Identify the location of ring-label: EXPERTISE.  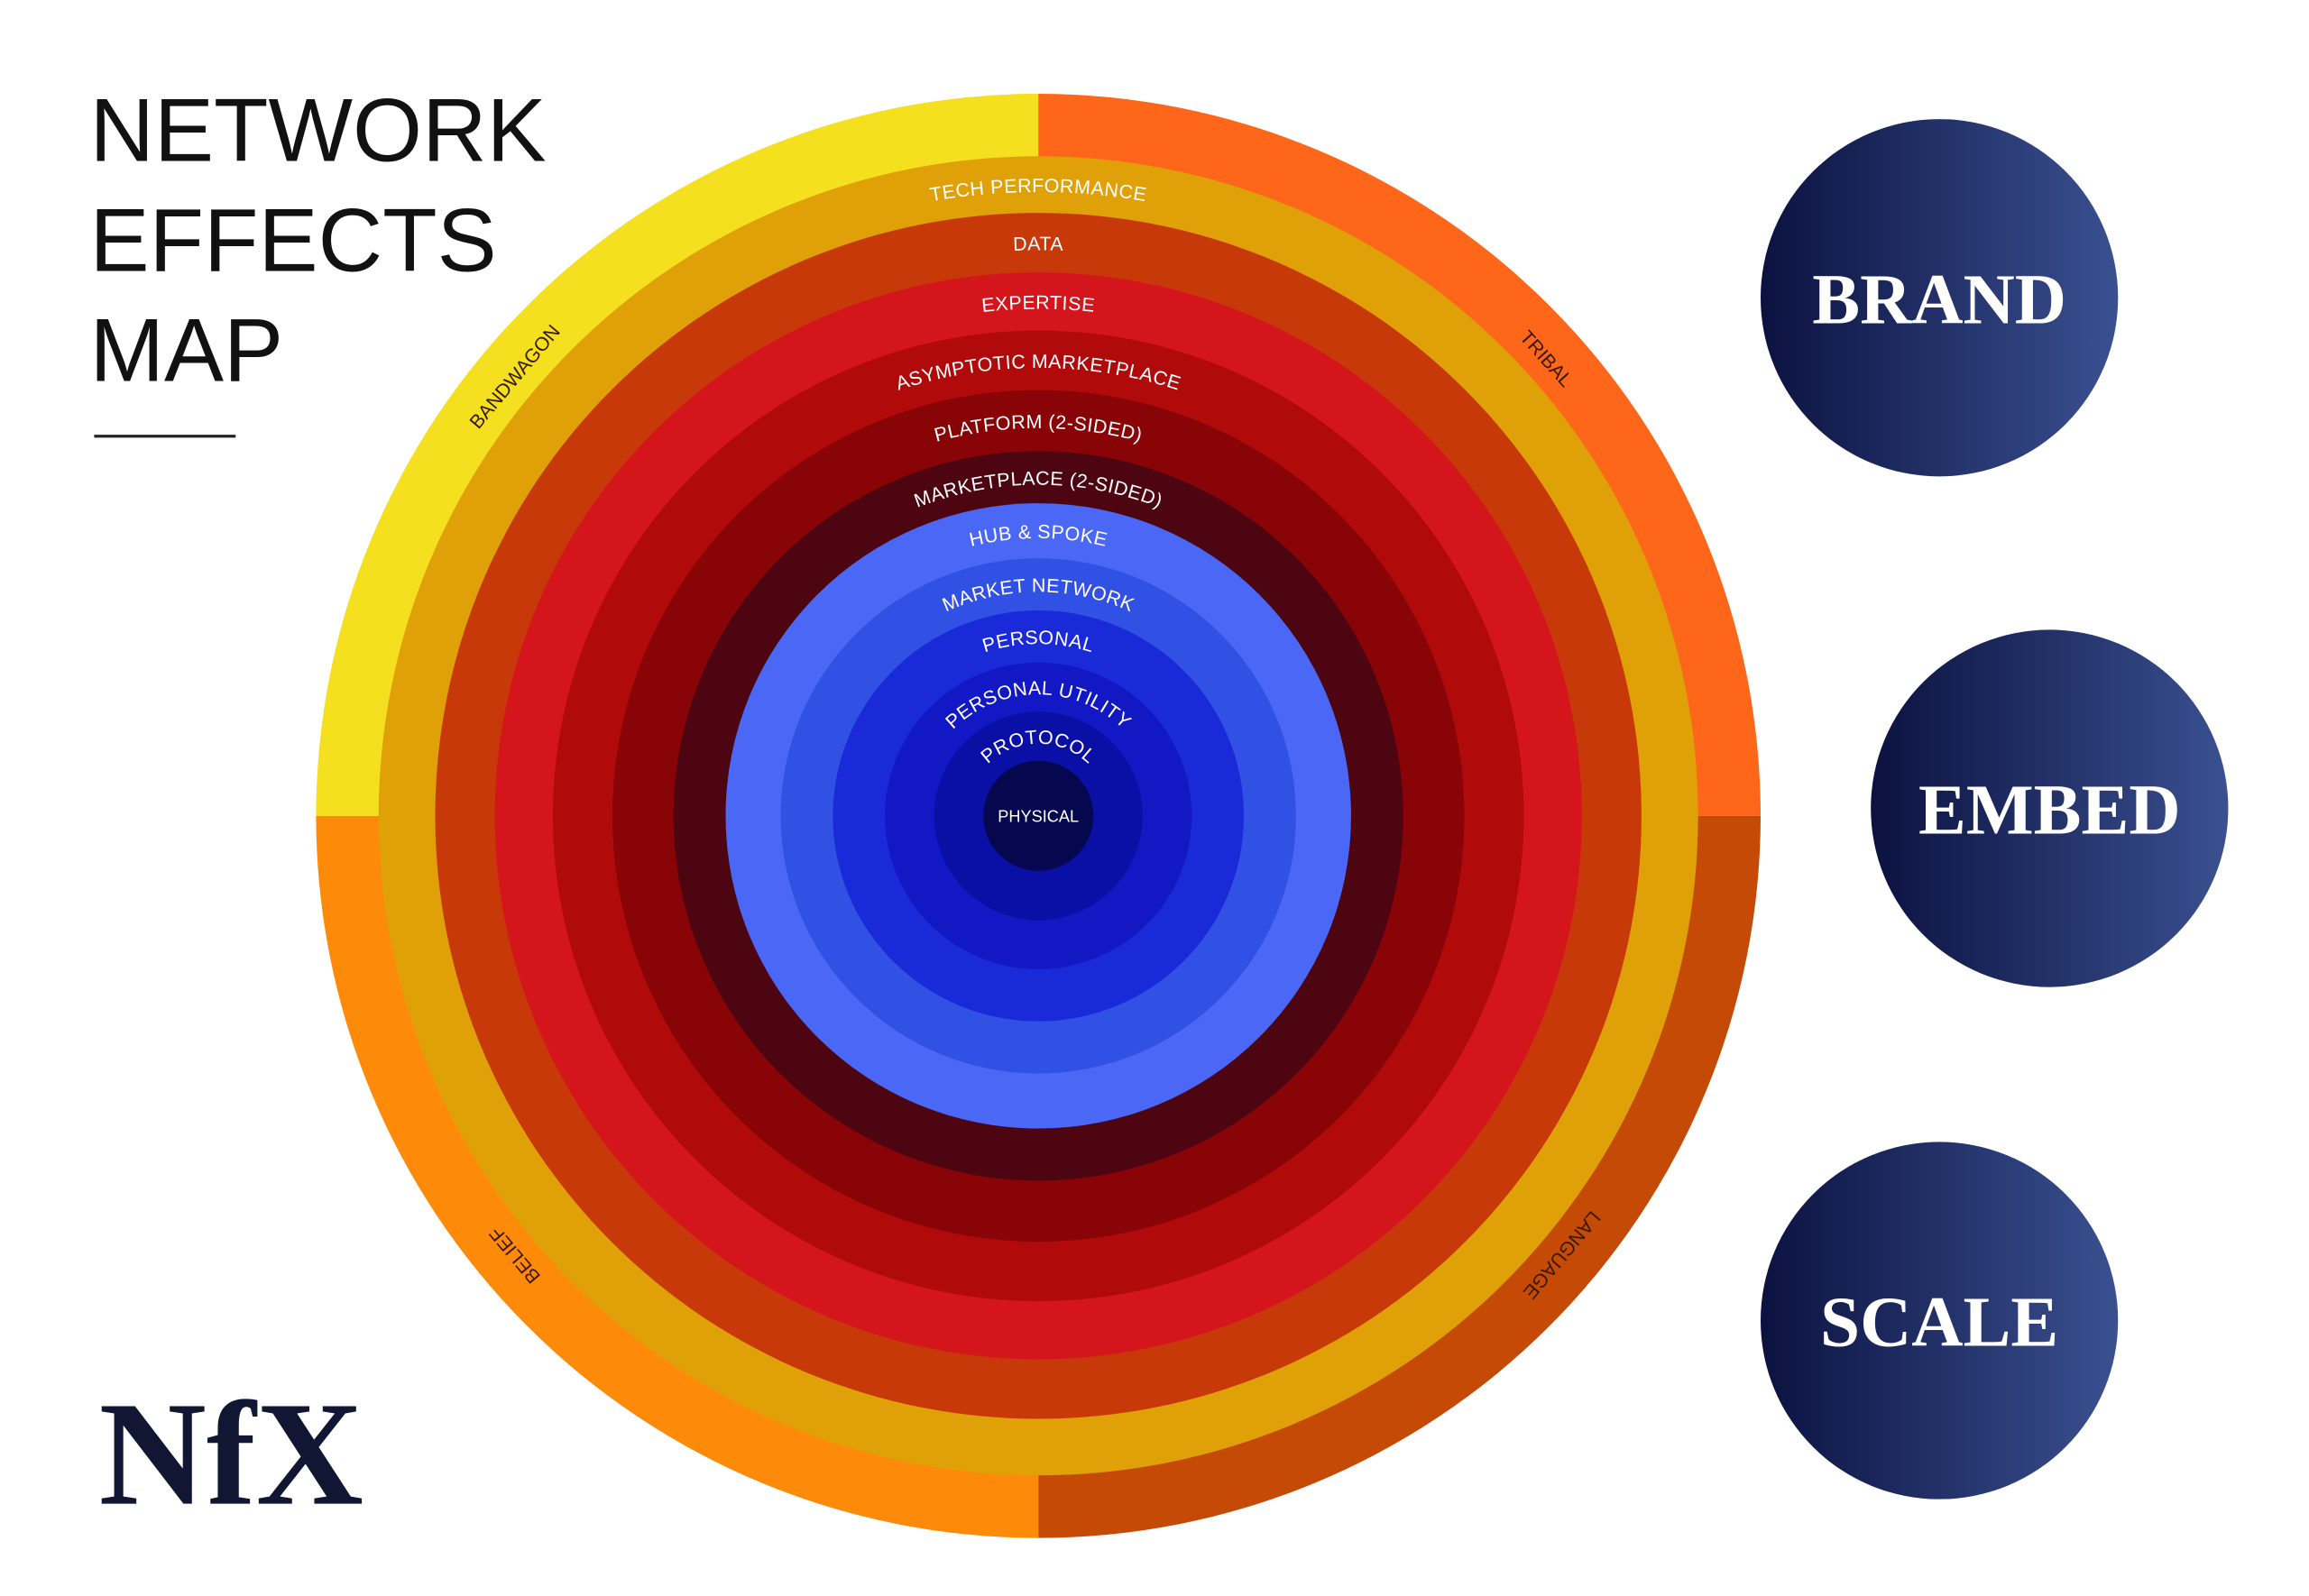
(1037, 304).